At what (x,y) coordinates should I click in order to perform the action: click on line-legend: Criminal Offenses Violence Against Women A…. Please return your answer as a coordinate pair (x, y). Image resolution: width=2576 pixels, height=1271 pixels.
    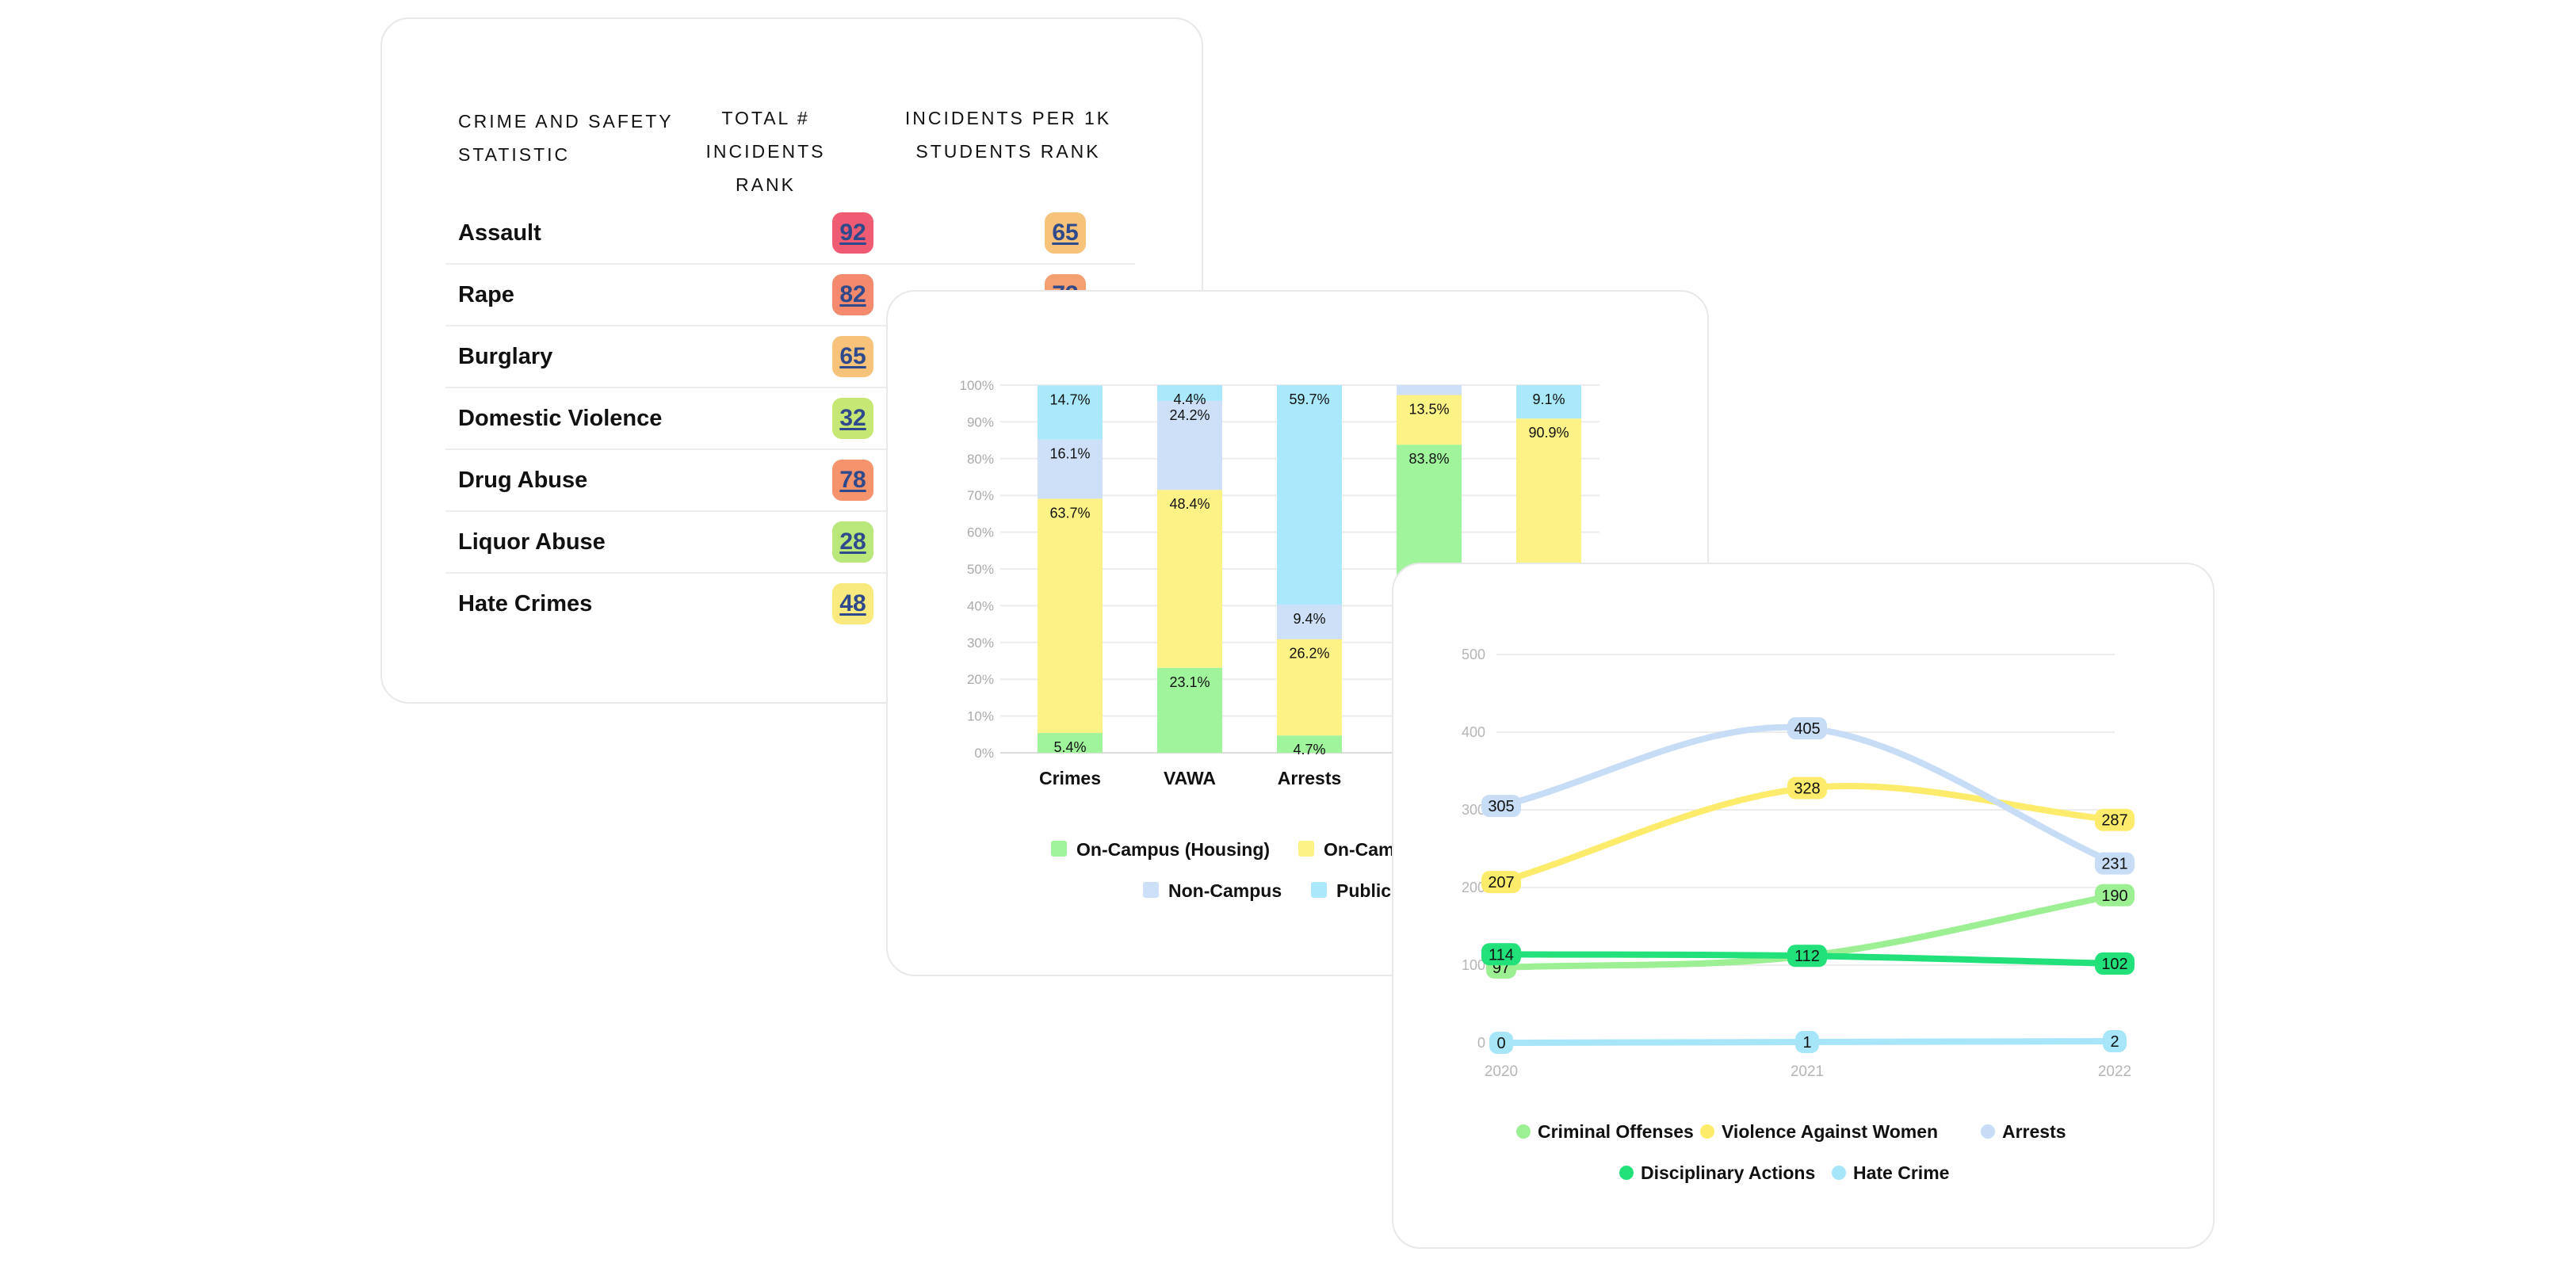
    Looking at the image, I should click on (1791, 1152).